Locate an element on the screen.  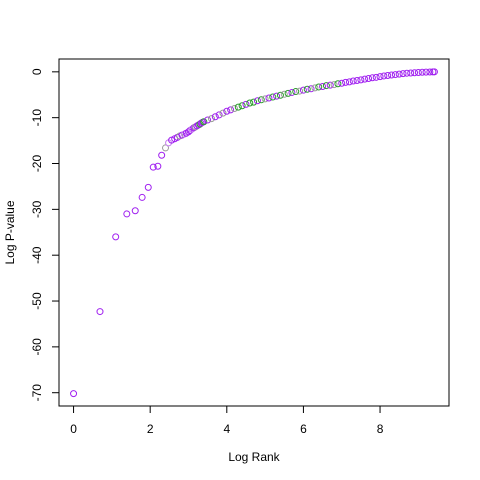
y-tick-label: -60 is located at coordinates (37, 347).